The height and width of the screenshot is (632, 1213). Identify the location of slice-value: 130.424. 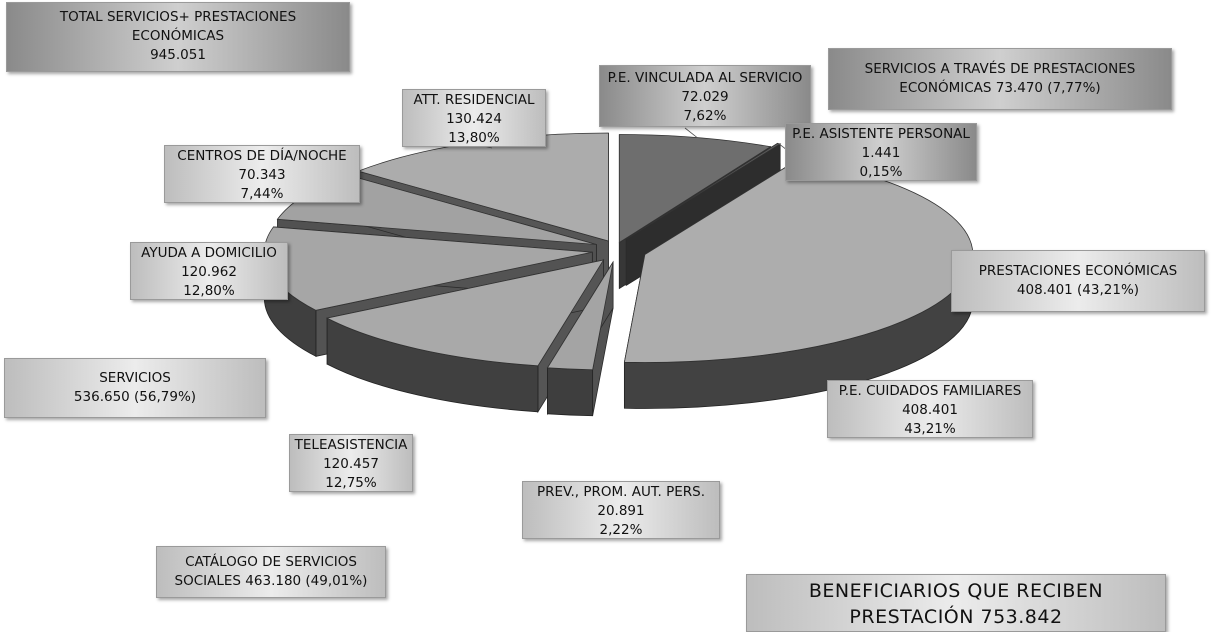
(474, 119).